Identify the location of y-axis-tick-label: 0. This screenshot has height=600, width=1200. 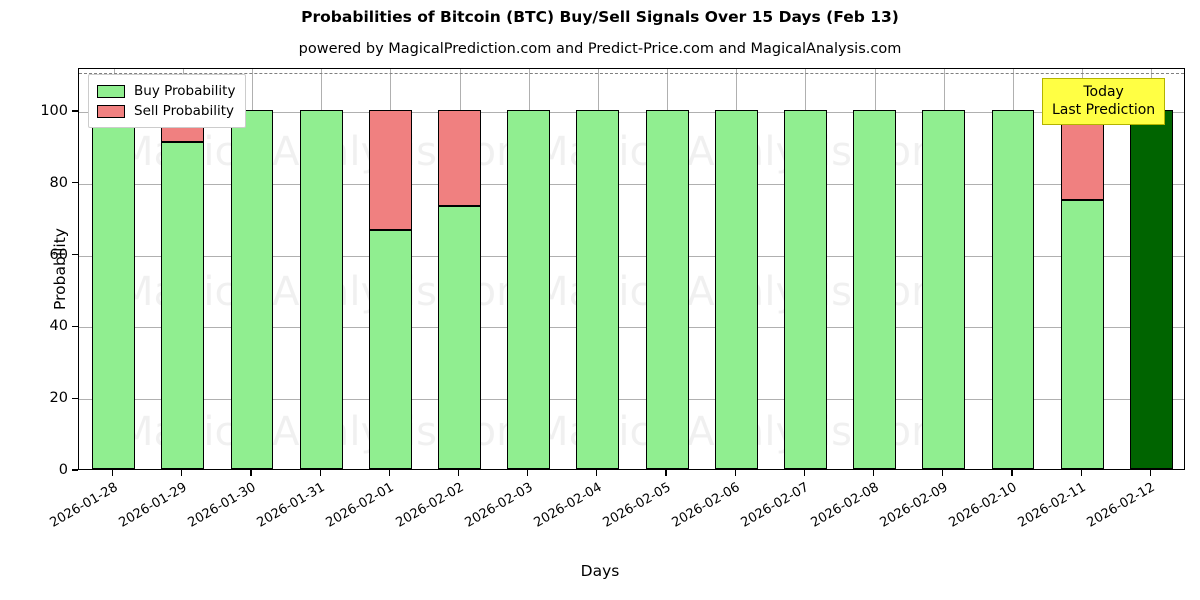
(63, 470).